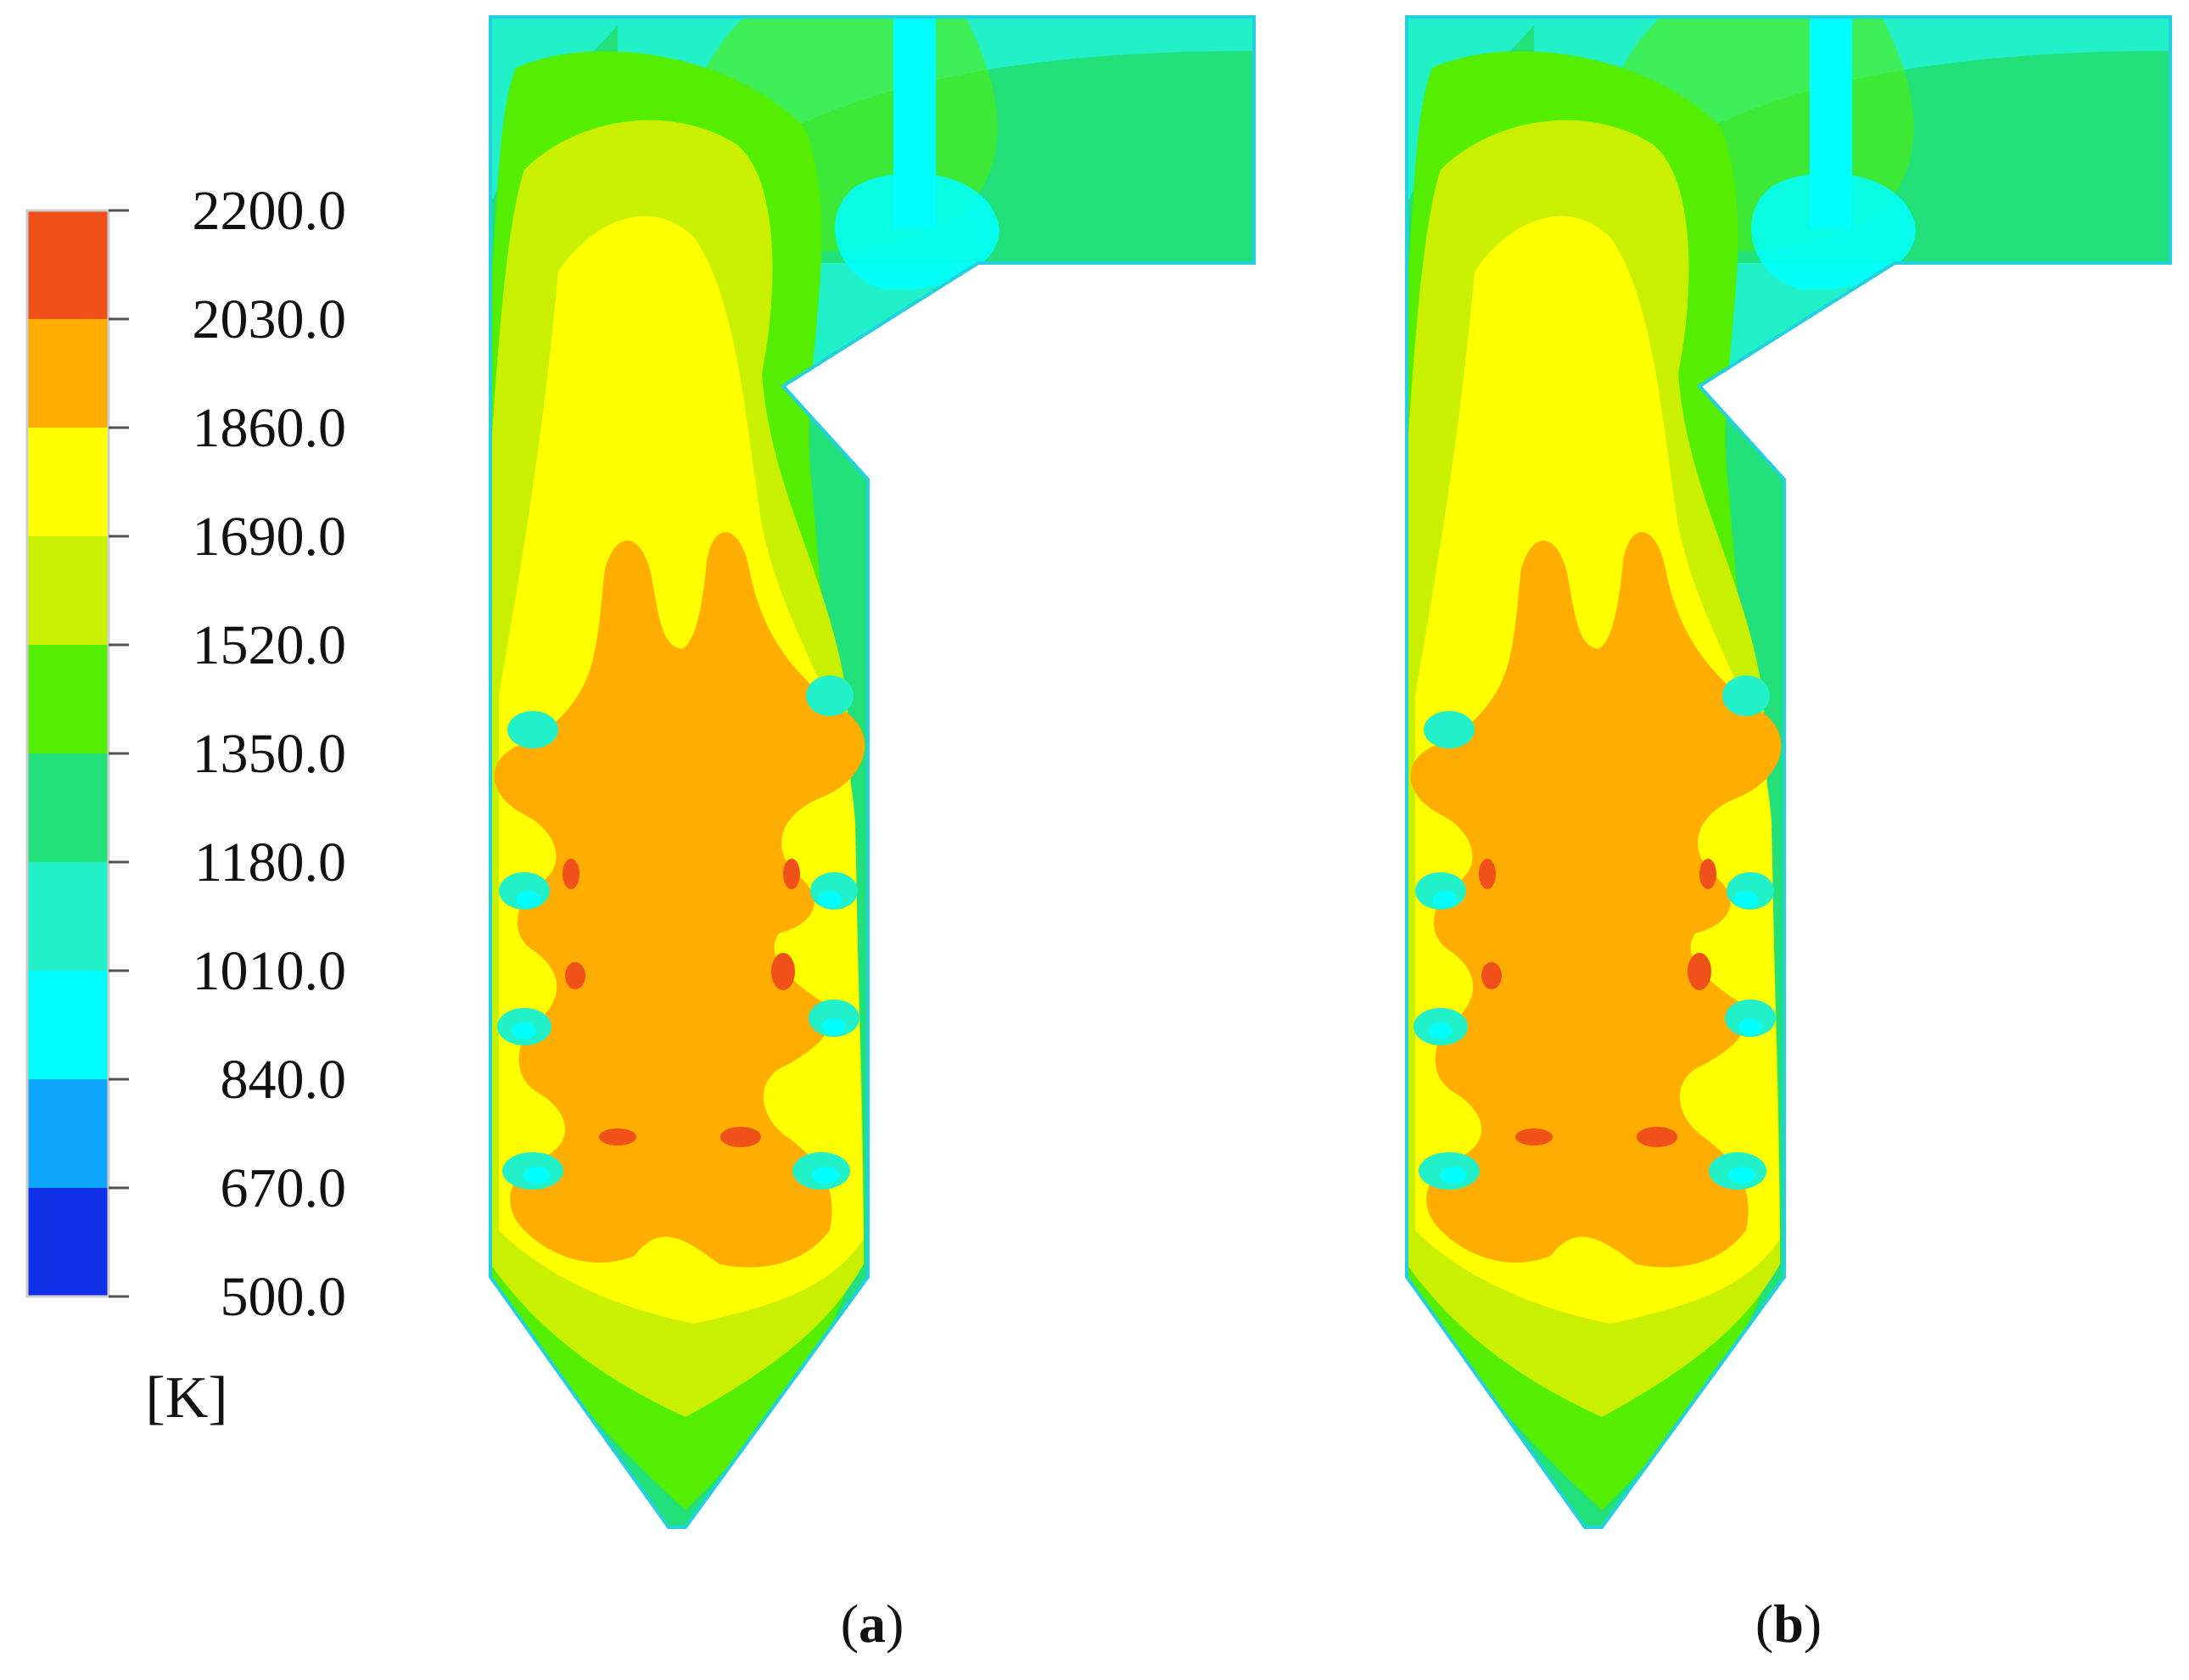  What do you see at coordinates (270, 645) in the screenshot?
I see `colorbar-tick-label: 1520.0` at bounding box center [270, 645].